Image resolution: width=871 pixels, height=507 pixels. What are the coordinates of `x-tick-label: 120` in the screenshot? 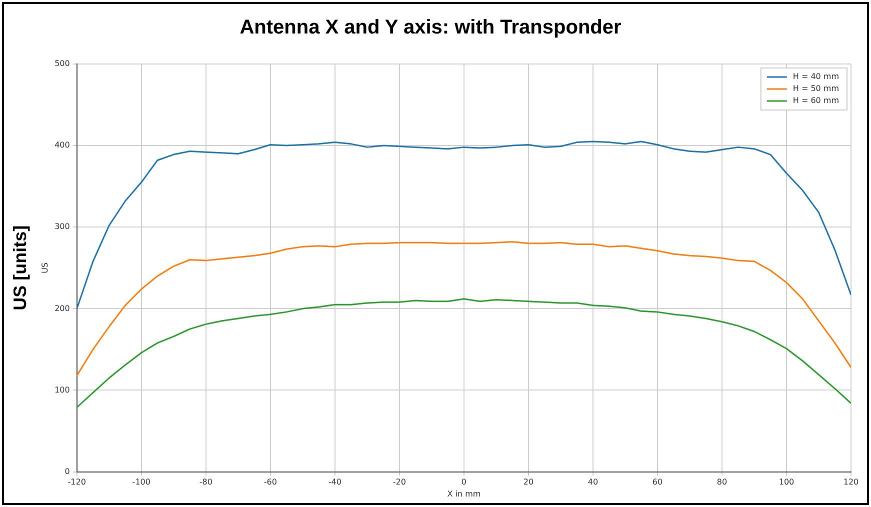 It's located at (851, 482).